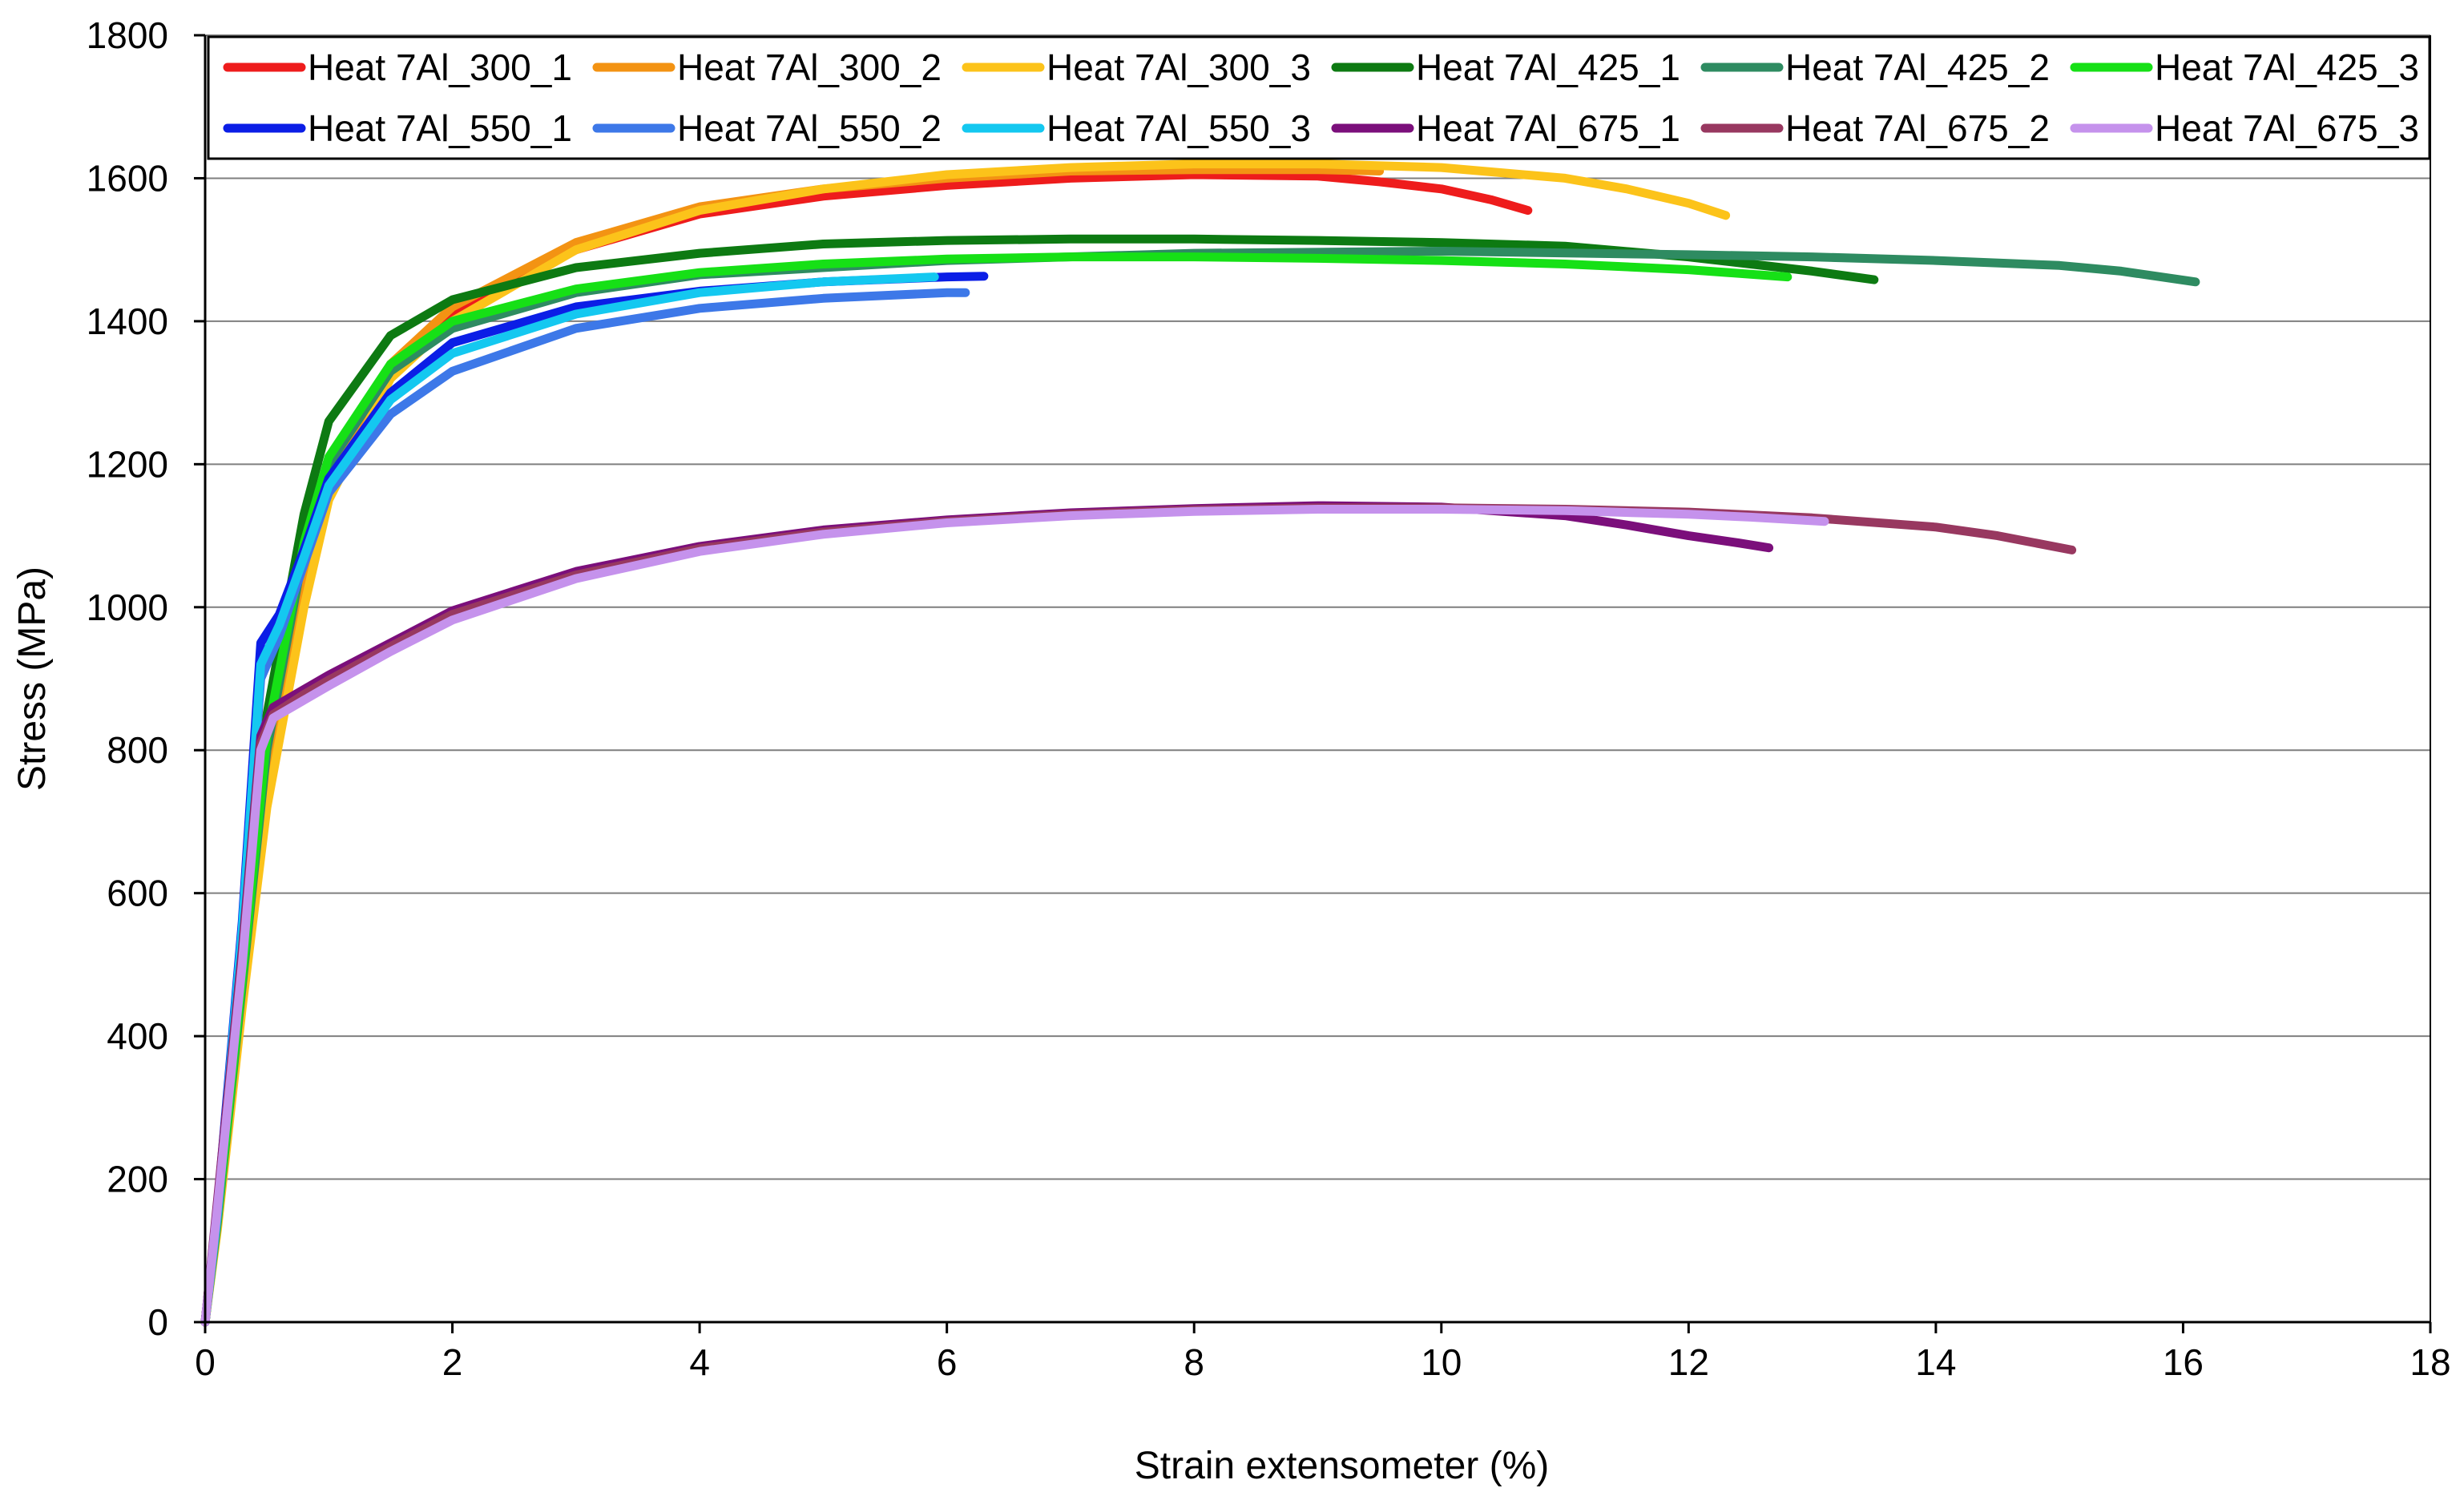 The height and width of the screenshot is (1500, 2464). What do you see at coordinates (2183, 1362) in the screenshot?
I see `x-tick-label: 16` at bounding box center [2183, 1362].